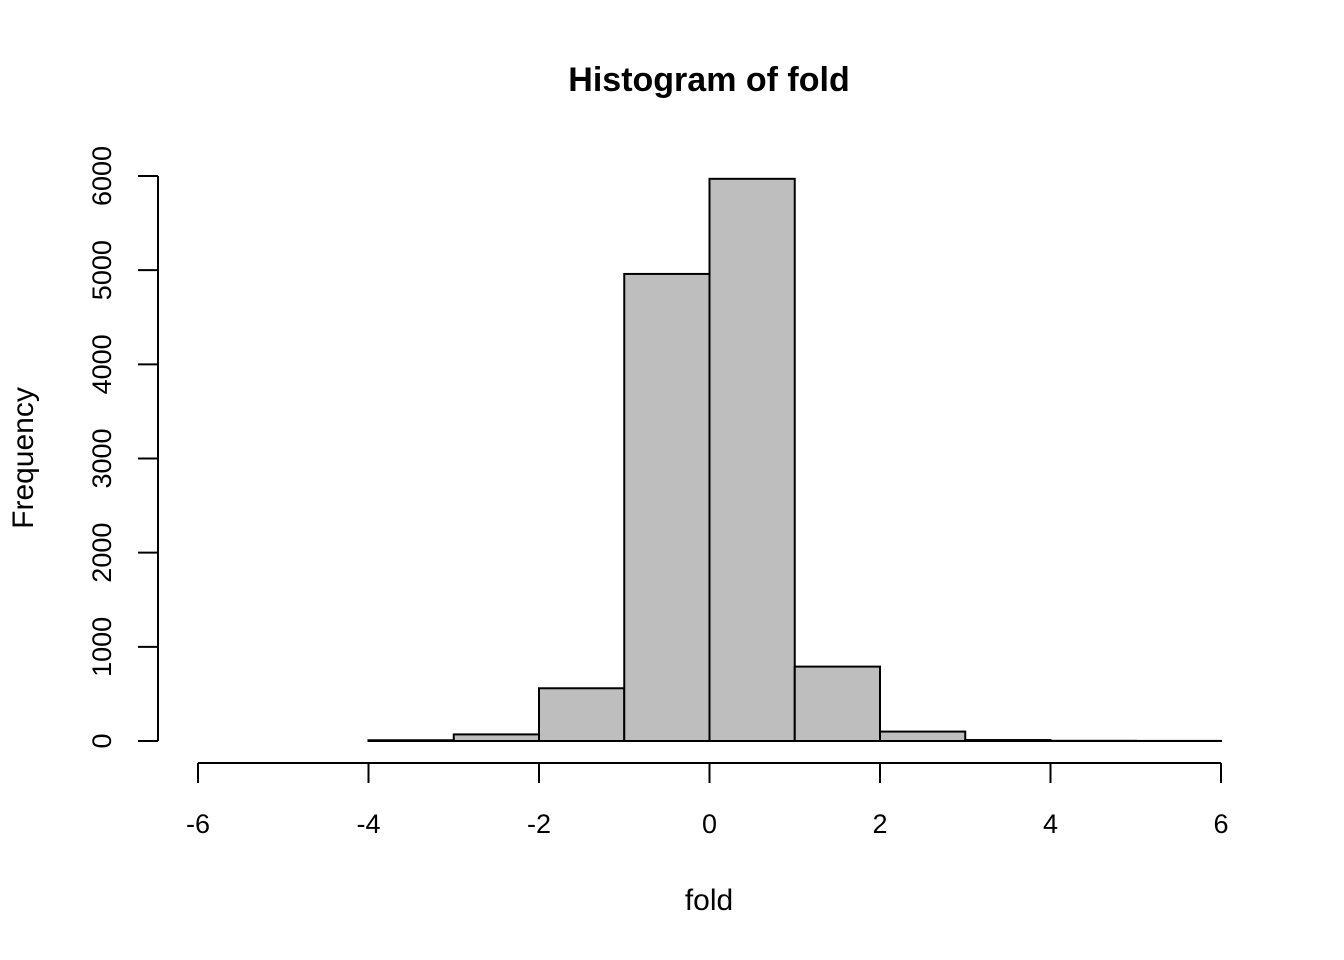 The width and height of the screenshot is (1344, 960). What do you see at coordinates (539, 824) in the screenshot?
I see `x-tick-label-2: -2` at bounding box center [539, 824].